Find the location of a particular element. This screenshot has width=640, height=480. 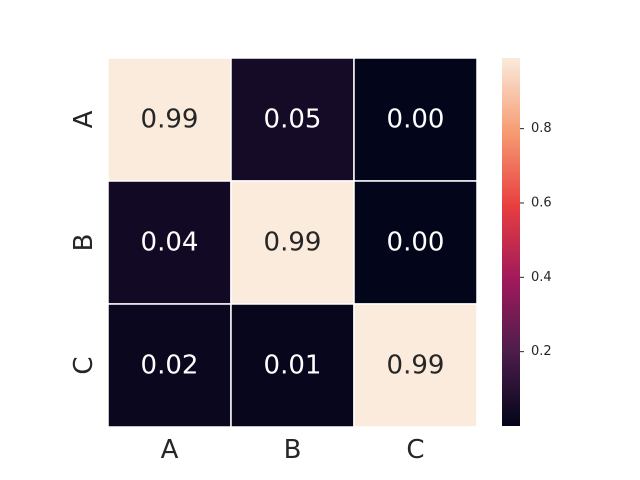

cell-value-label-C-A: 0.02 is located at coordinates (170, 366).